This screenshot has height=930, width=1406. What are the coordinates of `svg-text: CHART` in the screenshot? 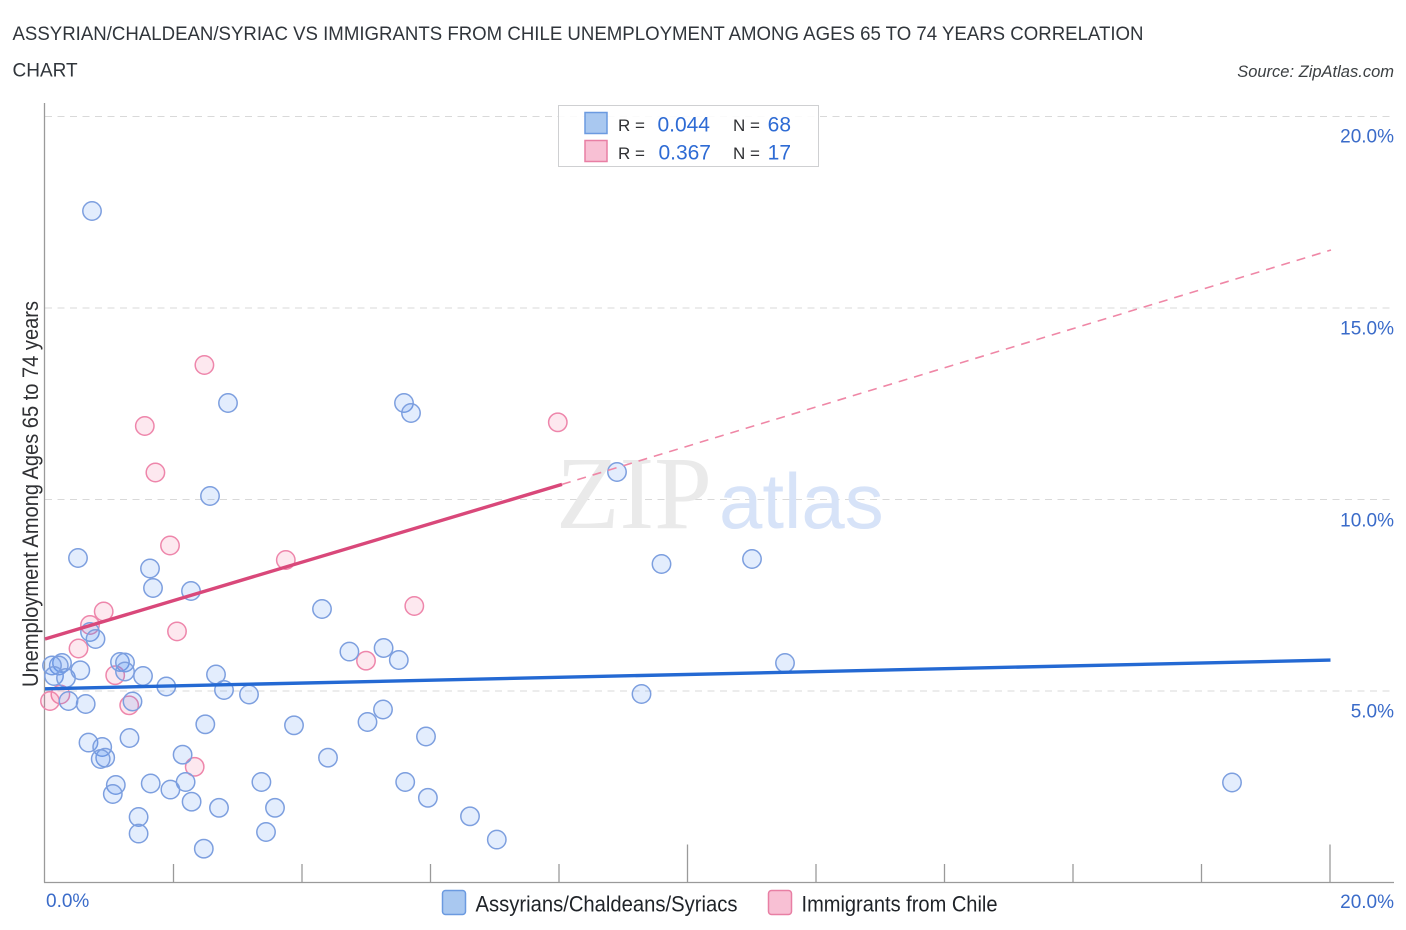 It's located at (45, 71).